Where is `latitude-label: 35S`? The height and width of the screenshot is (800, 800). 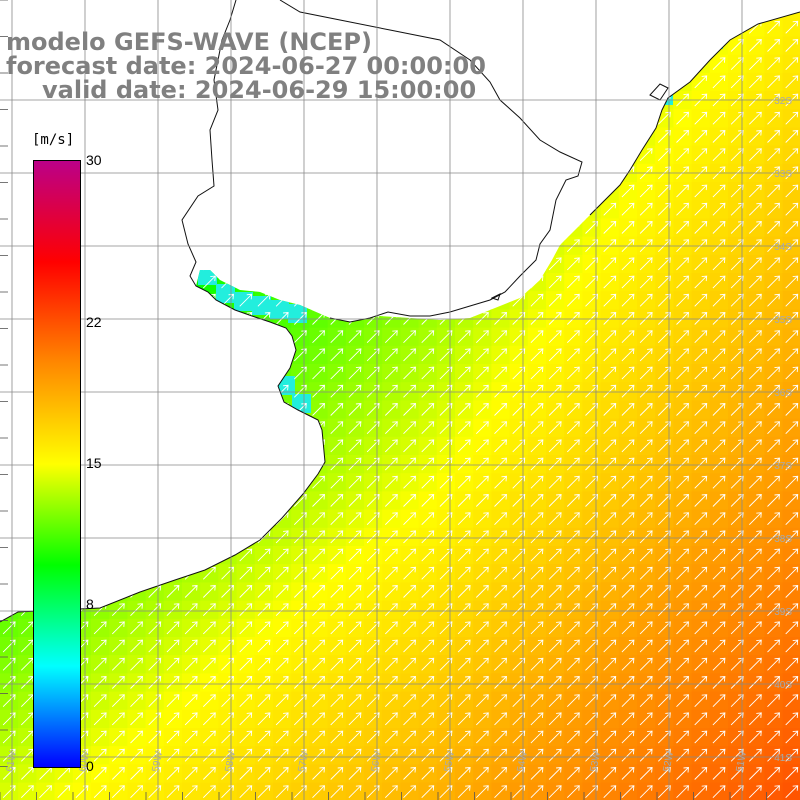 latitude-label: 35S is located at coordinates (783, 320).